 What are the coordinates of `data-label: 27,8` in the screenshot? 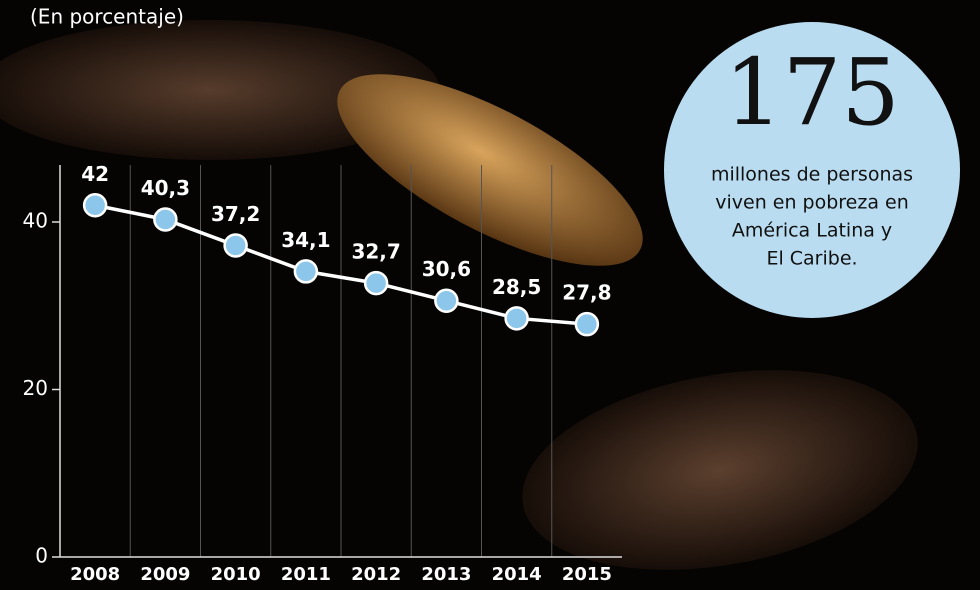 It's located at (586, 293).